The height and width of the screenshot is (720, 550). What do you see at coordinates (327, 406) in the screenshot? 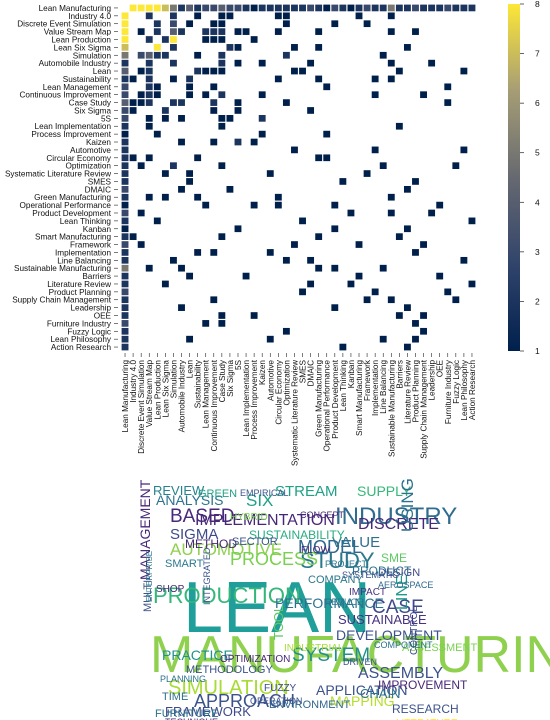
I see `column-label: Operational Performance` at bounding box center [327, 406].